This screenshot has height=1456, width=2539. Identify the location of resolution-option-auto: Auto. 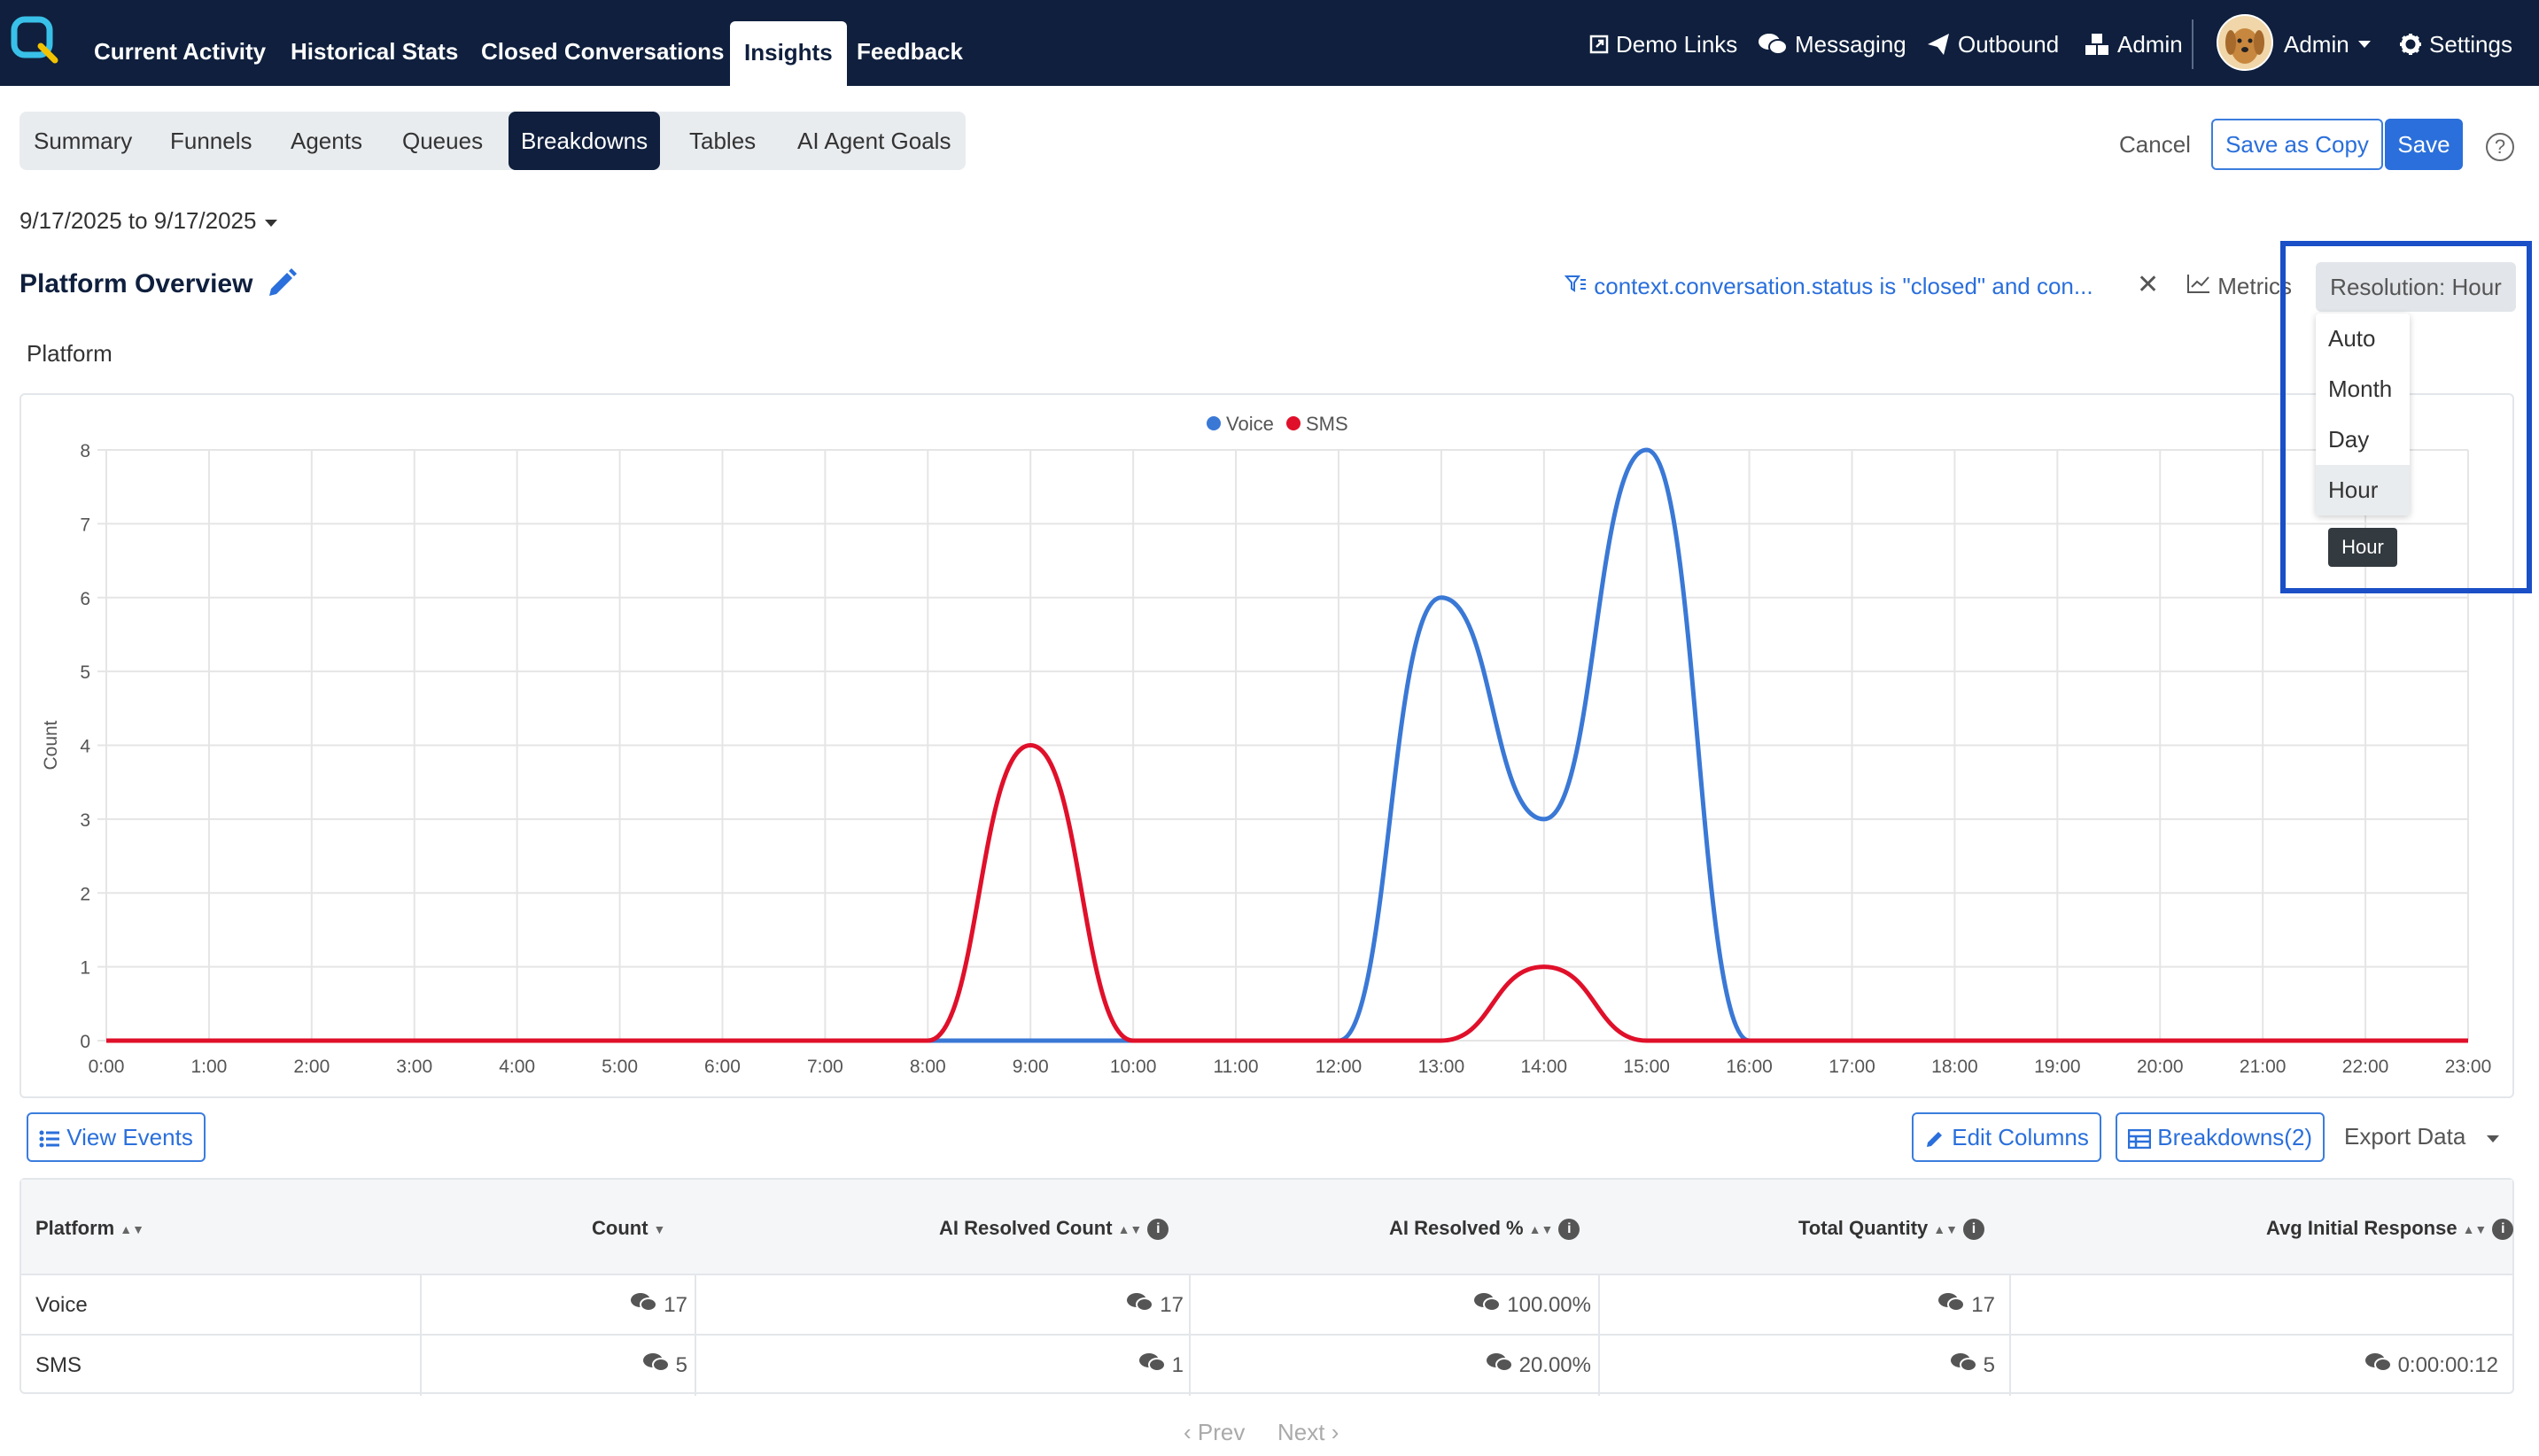
(2352, 338).